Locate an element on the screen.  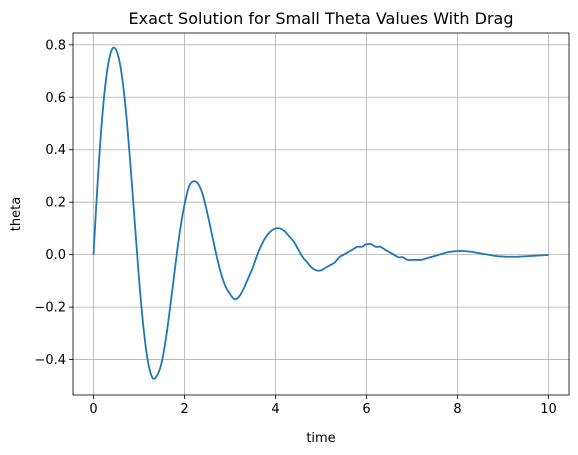
y-tick-label: 0.8 is located at coordinates (55, 45).